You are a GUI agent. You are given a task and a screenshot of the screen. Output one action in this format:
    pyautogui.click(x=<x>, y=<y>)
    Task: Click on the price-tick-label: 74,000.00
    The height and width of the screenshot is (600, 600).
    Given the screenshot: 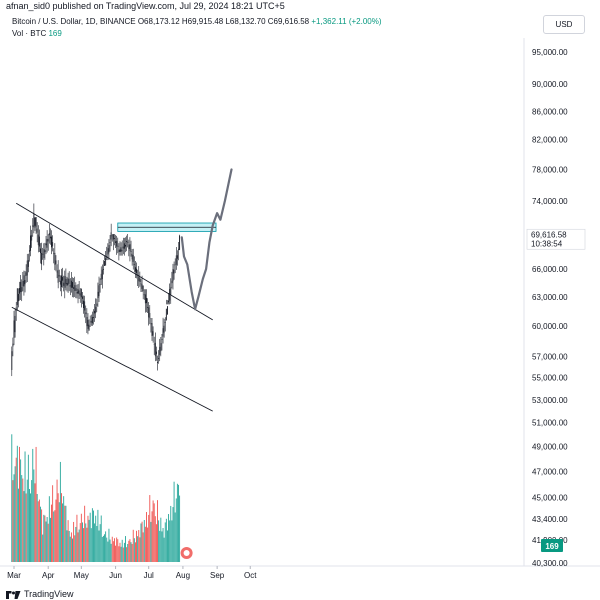 What is the action you would take?
    pyautogui.click(x=550, y=201)
    